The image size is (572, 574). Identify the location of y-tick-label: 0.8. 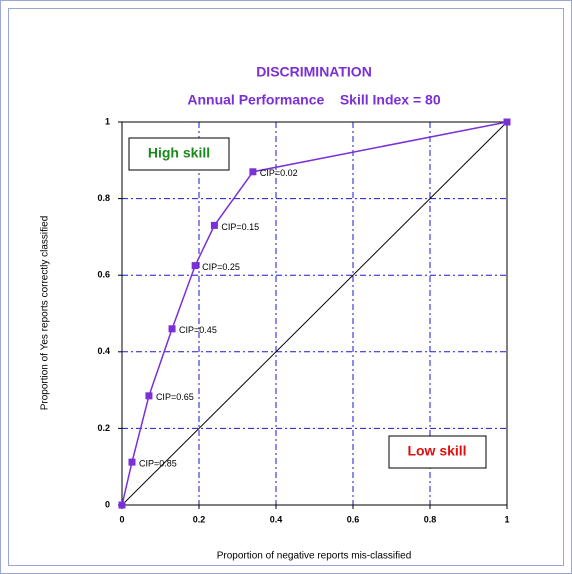
(103, 198).